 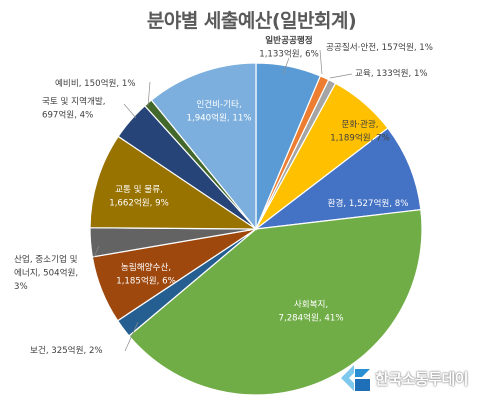 What do you see at coordinates (286, 66) in the screenshot?
I see `leader-line-general-admin` at bounding box center [286, 66].